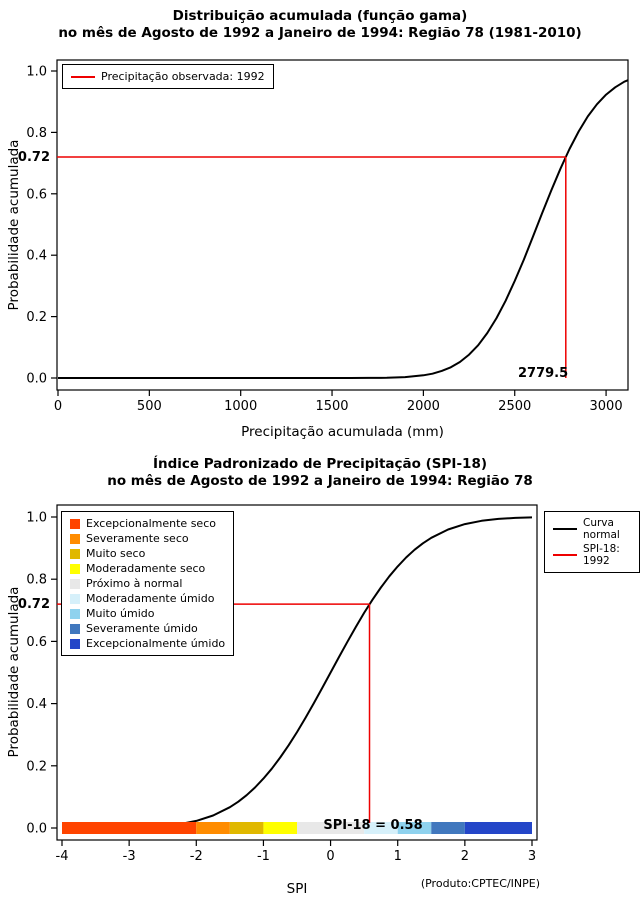 The height and width of the screenshot is (900, 640). I want to click on x-tick-label: 1, so click(398, 856).